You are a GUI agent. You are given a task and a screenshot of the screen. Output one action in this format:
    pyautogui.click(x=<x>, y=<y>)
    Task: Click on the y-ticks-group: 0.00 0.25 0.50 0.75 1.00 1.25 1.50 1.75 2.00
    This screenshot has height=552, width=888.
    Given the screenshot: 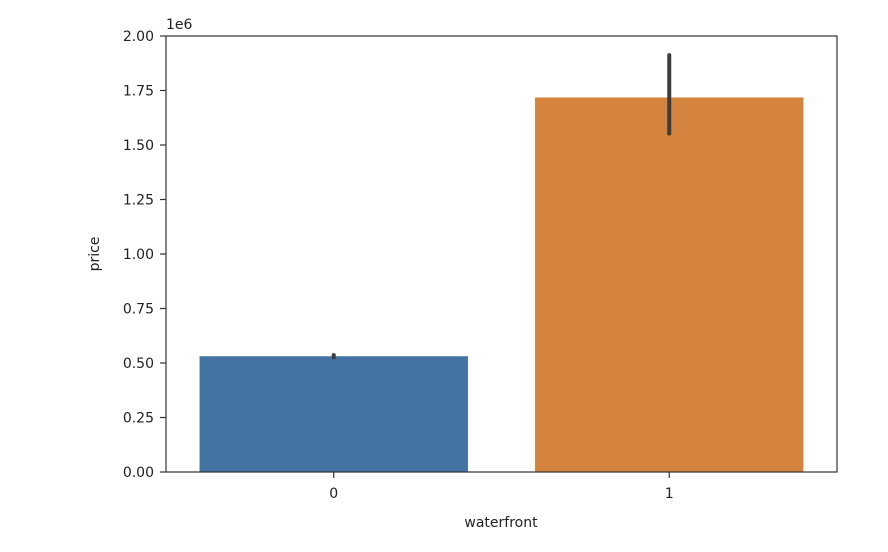 What is the action you would take?
    pyautogui.click(x=144, y=255)
    